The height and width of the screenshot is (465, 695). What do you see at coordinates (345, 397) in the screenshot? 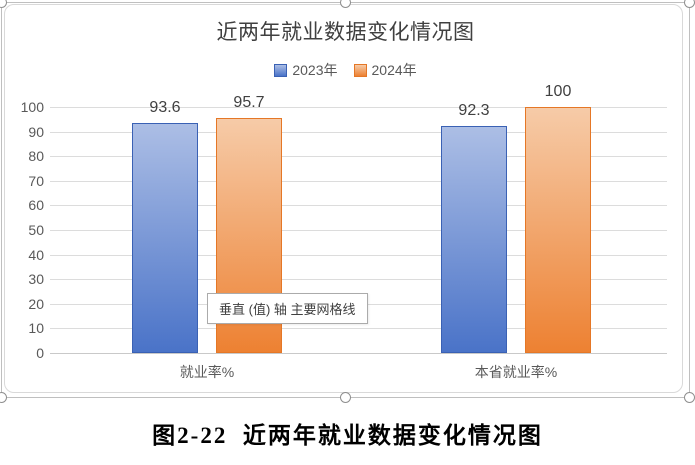
I see `resize-handle-bottom-center` at bounding box center [345, 397].